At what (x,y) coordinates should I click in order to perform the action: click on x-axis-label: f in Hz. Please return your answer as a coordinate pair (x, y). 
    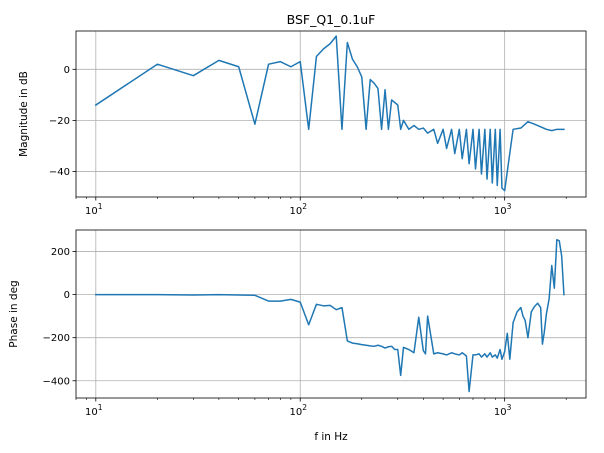
    Looking at the image, I should click on (331, 437).